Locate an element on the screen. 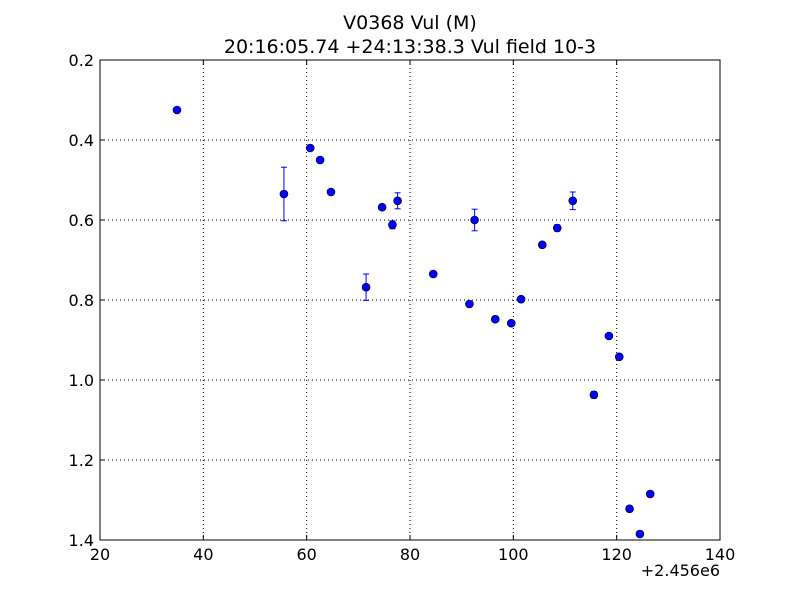 The image size is (800, 600). y-tick-label: 1.0 is located at coordinates (81, 380).